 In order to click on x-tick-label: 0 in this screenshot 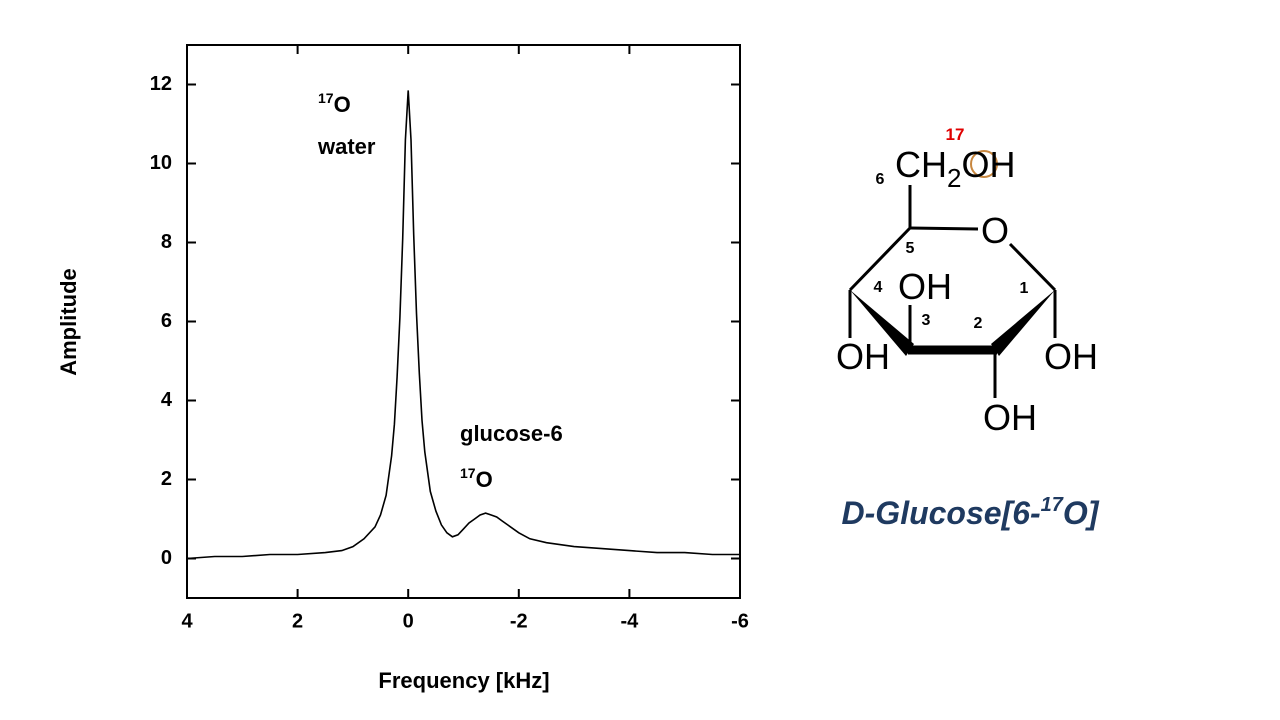, I will do `click(408, 621)`.